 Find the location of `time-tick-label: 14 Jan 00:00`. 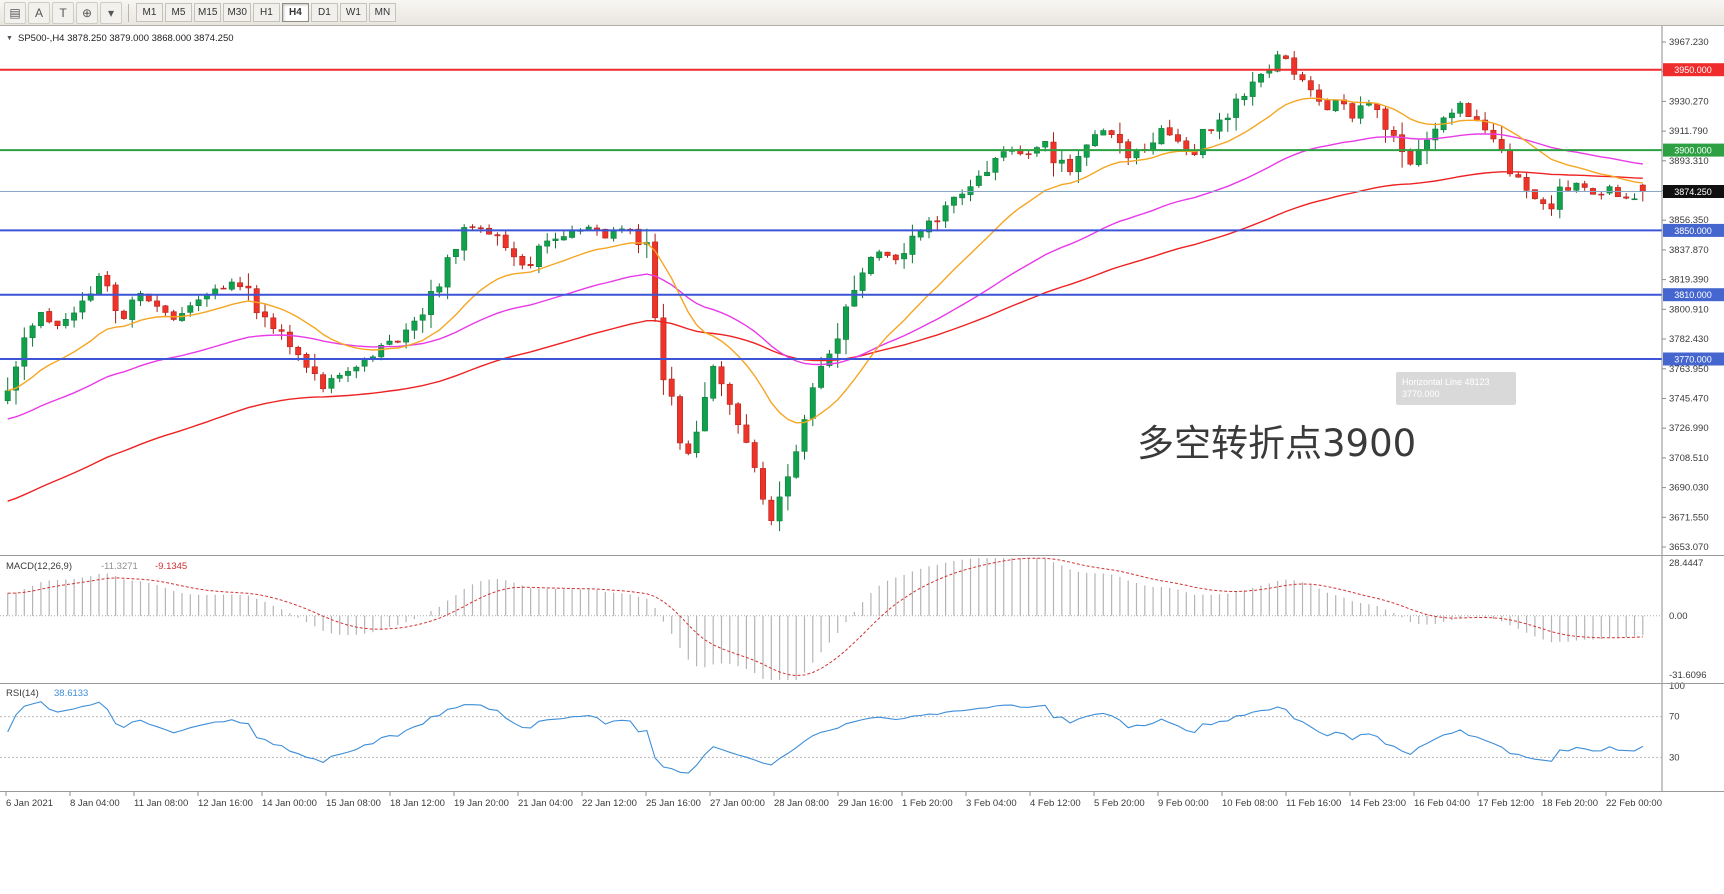

time-tick-label: 14 Jan 00:00 is located at coordinates (289, 803).